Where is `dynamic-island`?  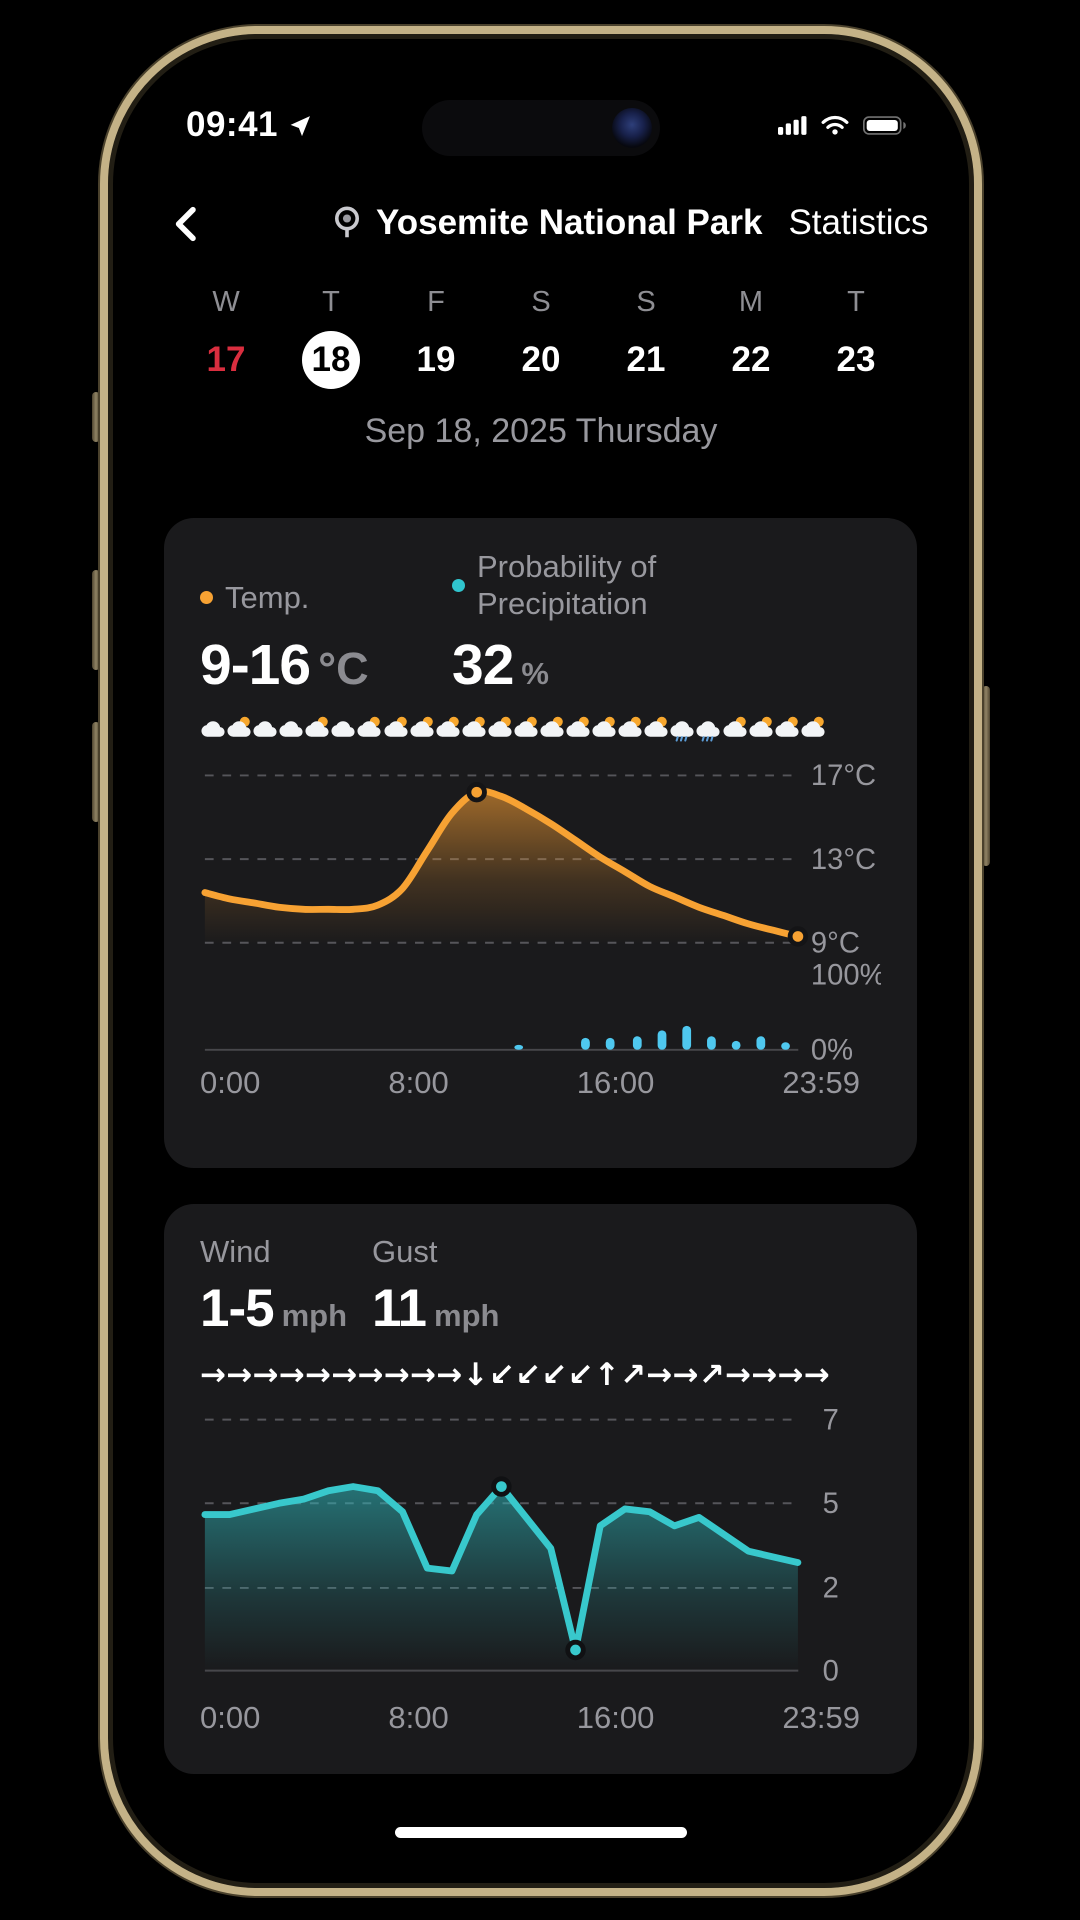
dynamic-island is located at coordinates (541, 128).